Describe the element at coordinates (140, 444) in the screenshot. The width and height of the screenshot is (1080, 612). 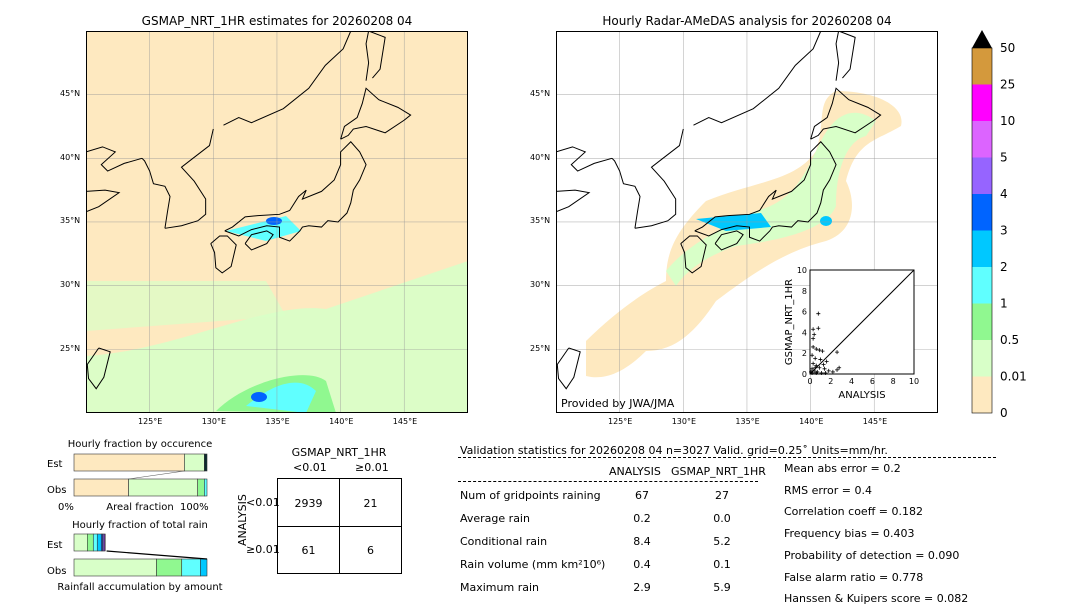
I see `occurrence-title: Hourly fraction by occurence` at that location.